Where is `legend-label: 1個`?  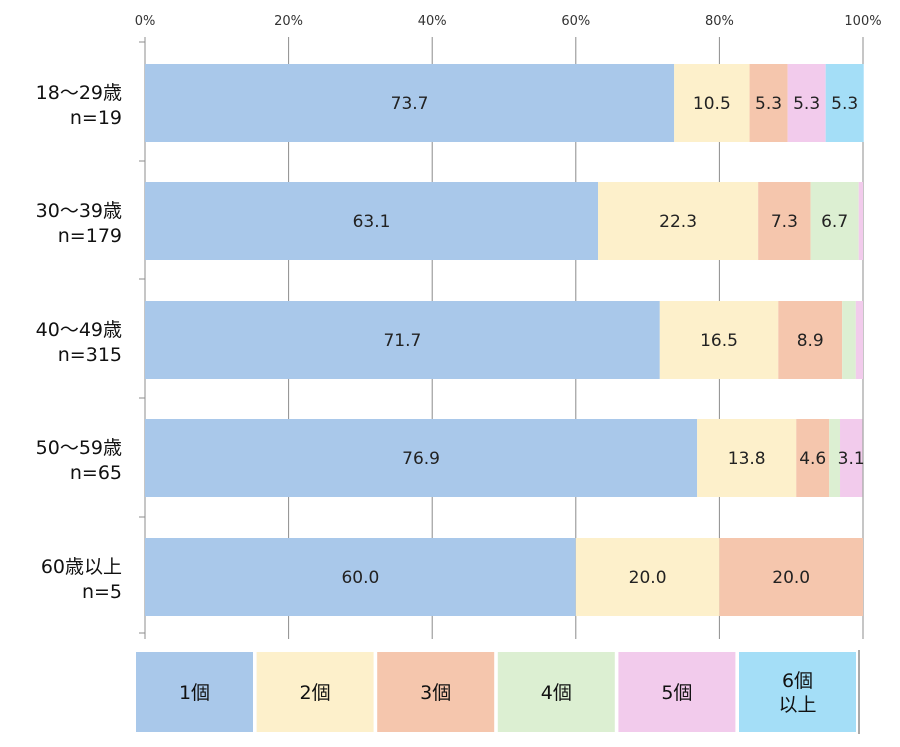
legend-label: 1個 is located at coordinates (194, 693).